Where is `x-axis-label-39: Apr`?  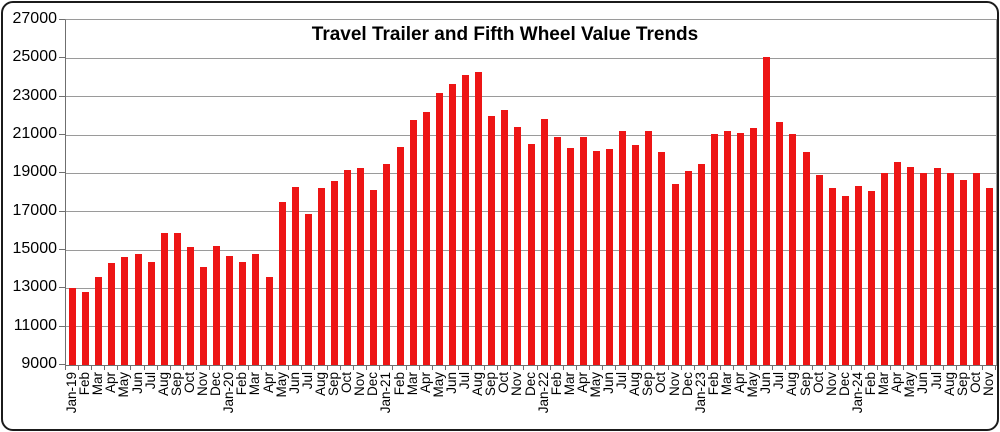
x-axis-label-39: Apr is located at coordinates (582, 383).